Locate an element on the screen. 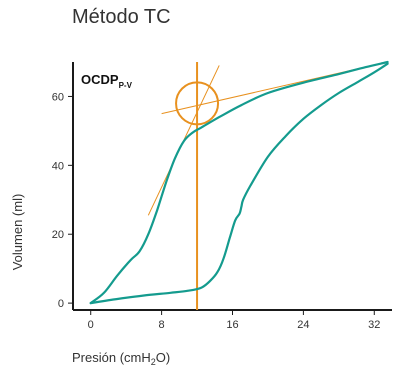 This screenshot has width=393, height=368. y-tick-label: 40 is located at coordinates (58, 166).